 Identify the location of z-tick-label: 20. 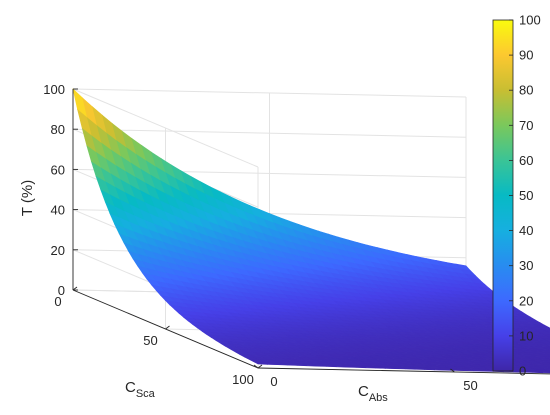
(58, 250).